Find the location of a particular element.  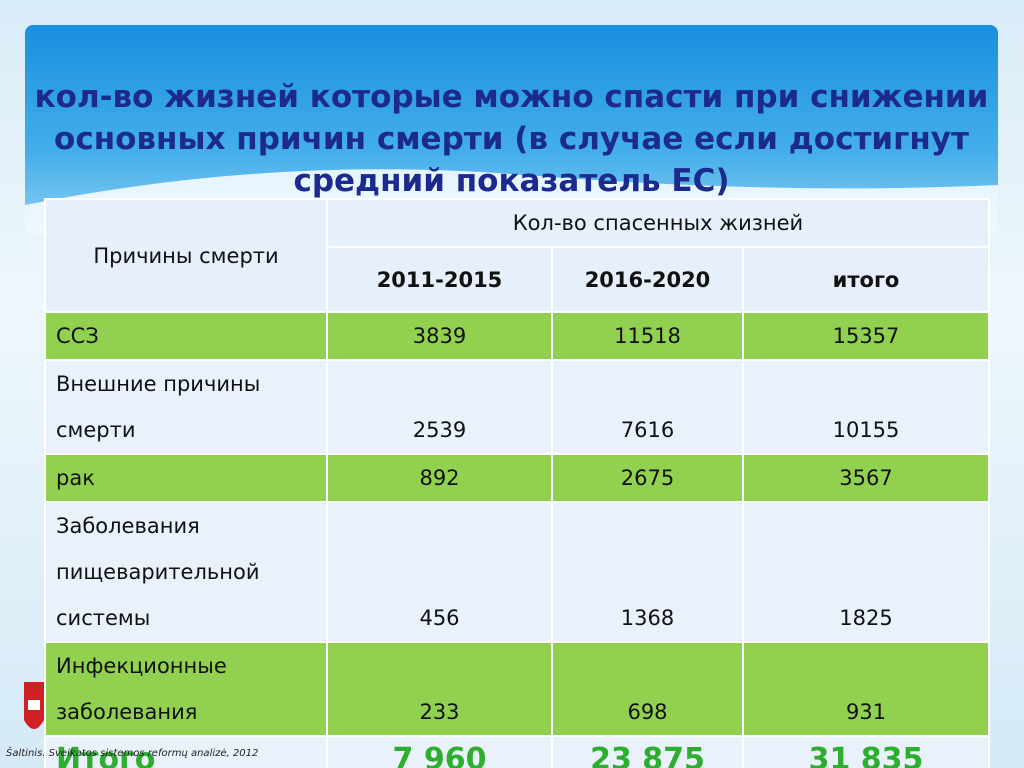

row-label: Внешние причины смерти is located at coordinates (186, 407).